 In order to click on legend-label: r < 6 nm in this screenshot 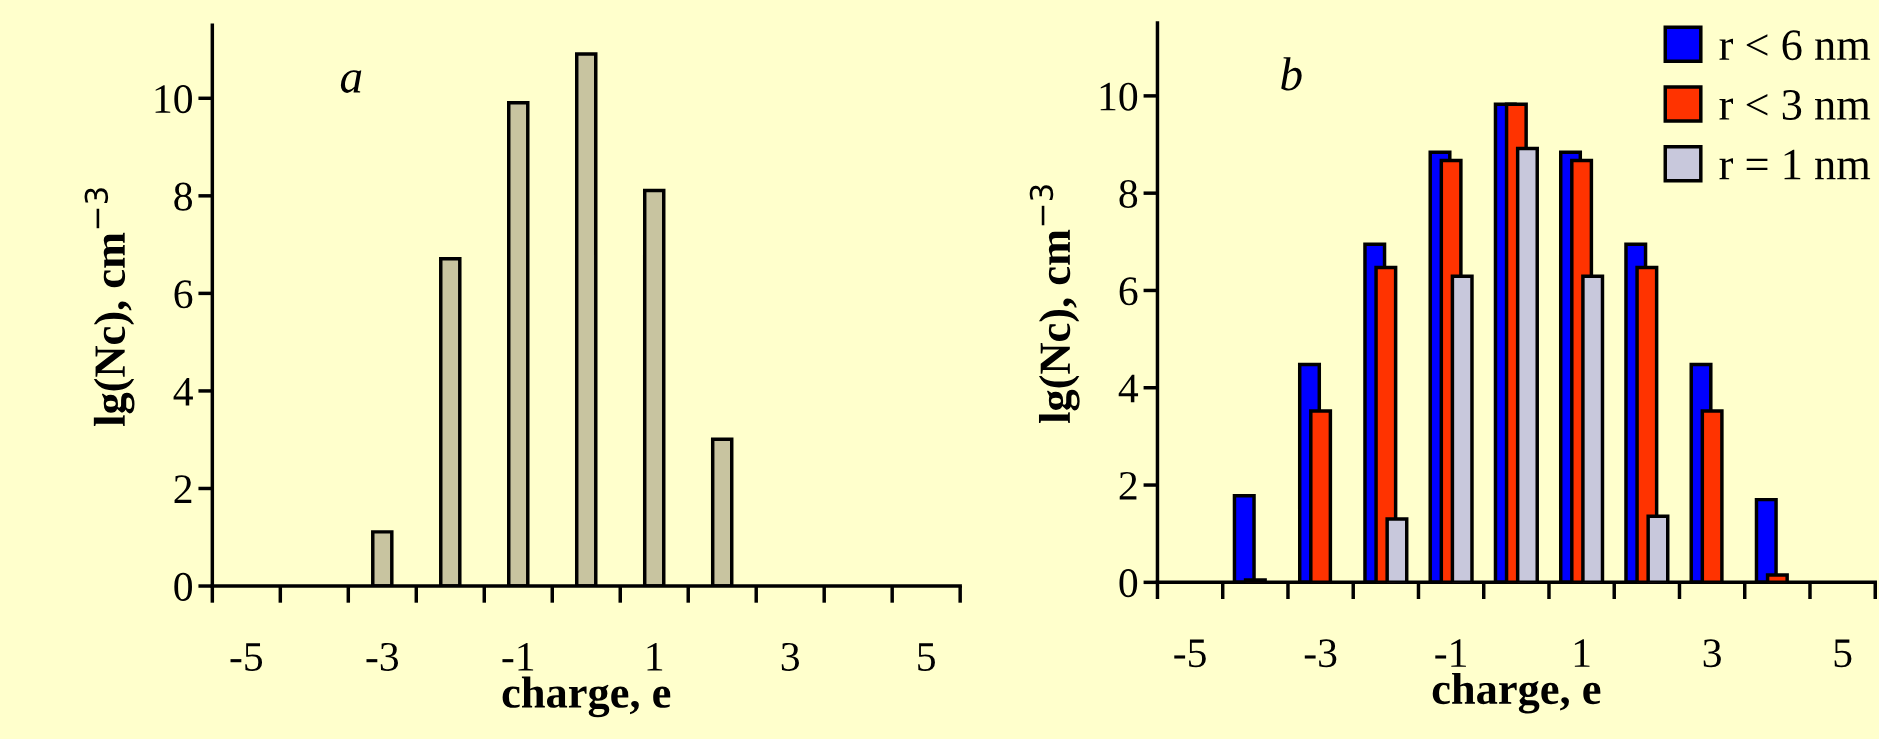, I will do `click(1795, 45)`.